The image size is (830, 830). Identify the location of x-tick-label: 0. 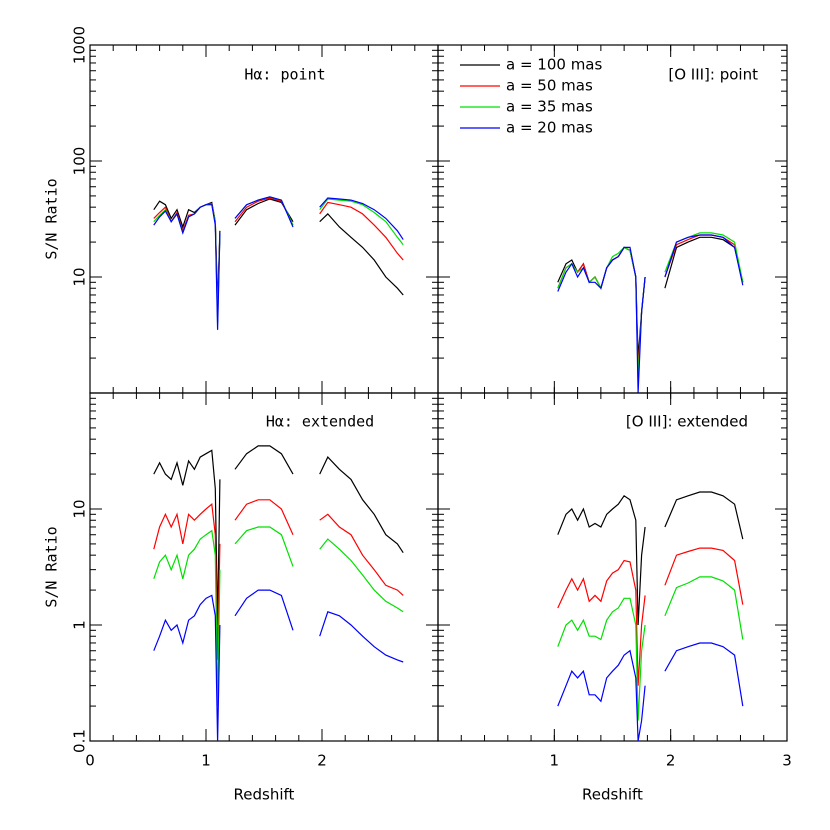
(90, 761).